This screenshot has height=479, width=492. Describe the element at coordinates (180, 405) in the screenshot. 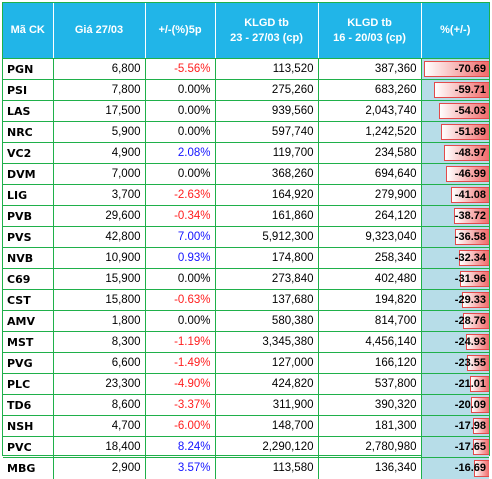

I see `change-5d-cell: -3.37%` at that location.